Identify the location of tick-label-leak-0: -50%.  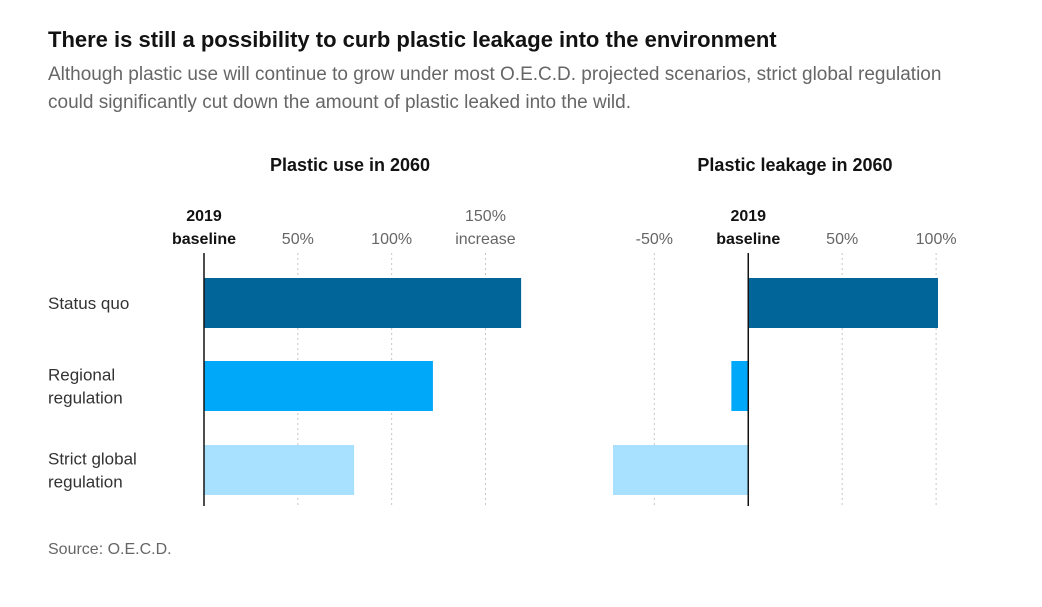
(654, 239).